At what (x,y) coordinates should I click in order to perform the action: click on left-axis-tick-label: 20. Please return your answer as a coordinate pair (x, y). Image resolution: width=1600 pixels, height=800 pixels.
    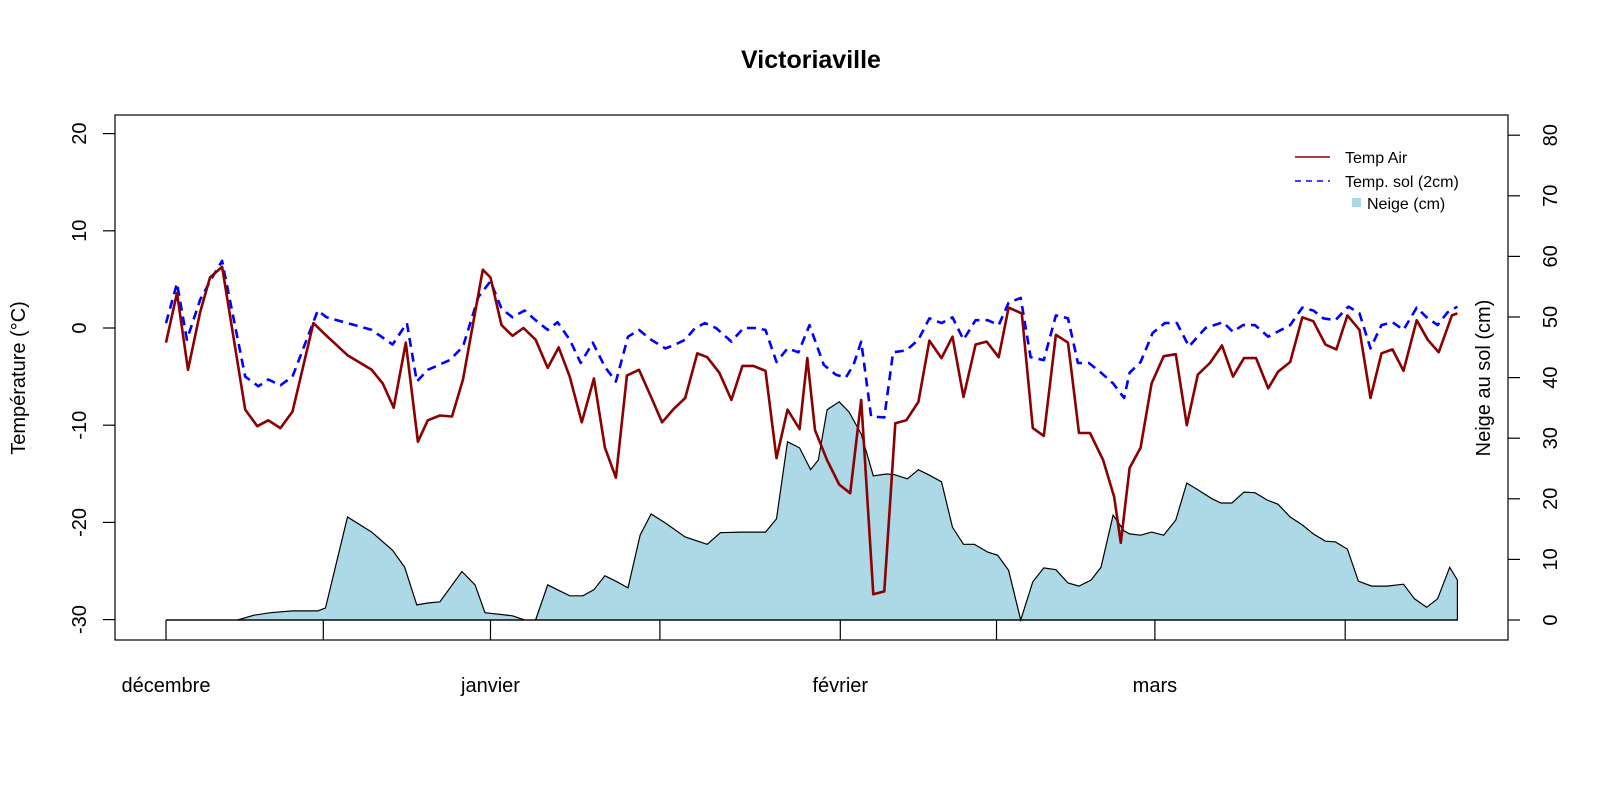
    Looking at the image, I should click on (80, 133).